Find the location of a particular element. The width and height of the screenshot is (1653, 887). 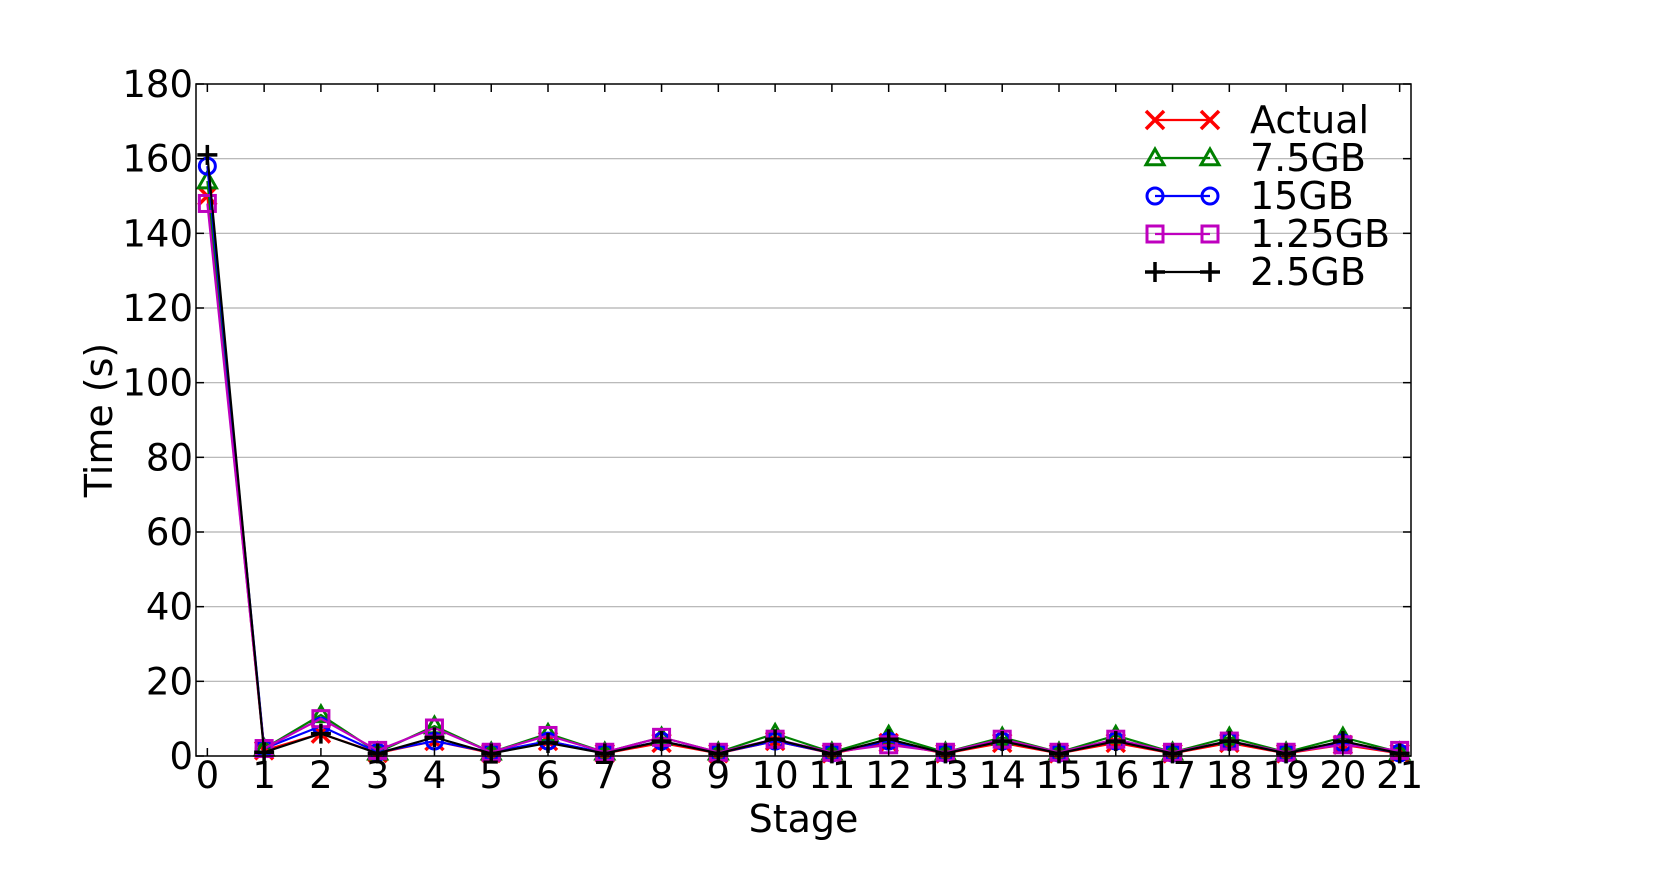

x-tick-label: 14 is located at coordinates (1002, 775).